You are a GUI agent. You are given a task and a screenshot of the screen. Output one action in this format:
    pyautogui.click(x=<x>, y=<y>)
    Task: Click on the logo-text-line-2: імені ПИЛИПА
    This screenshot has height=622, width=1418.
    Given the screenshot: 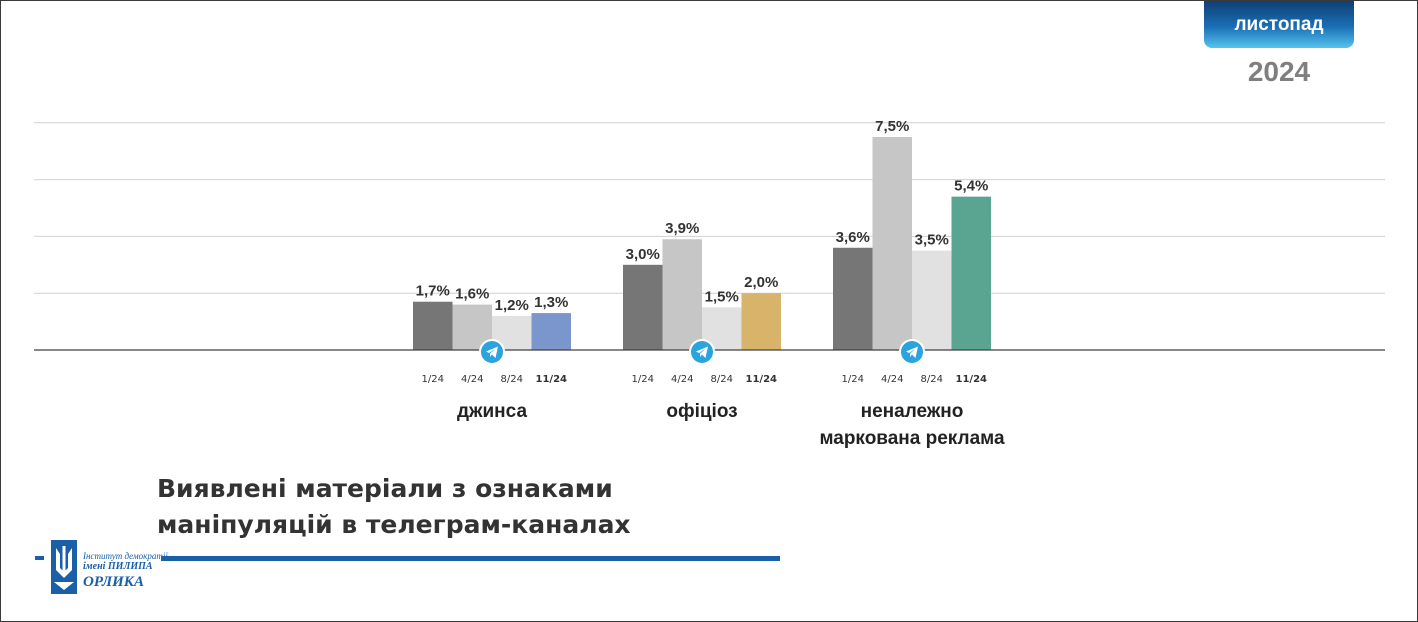 What is the action you would take?
    pyautogui.click(x=118, y=566)
    